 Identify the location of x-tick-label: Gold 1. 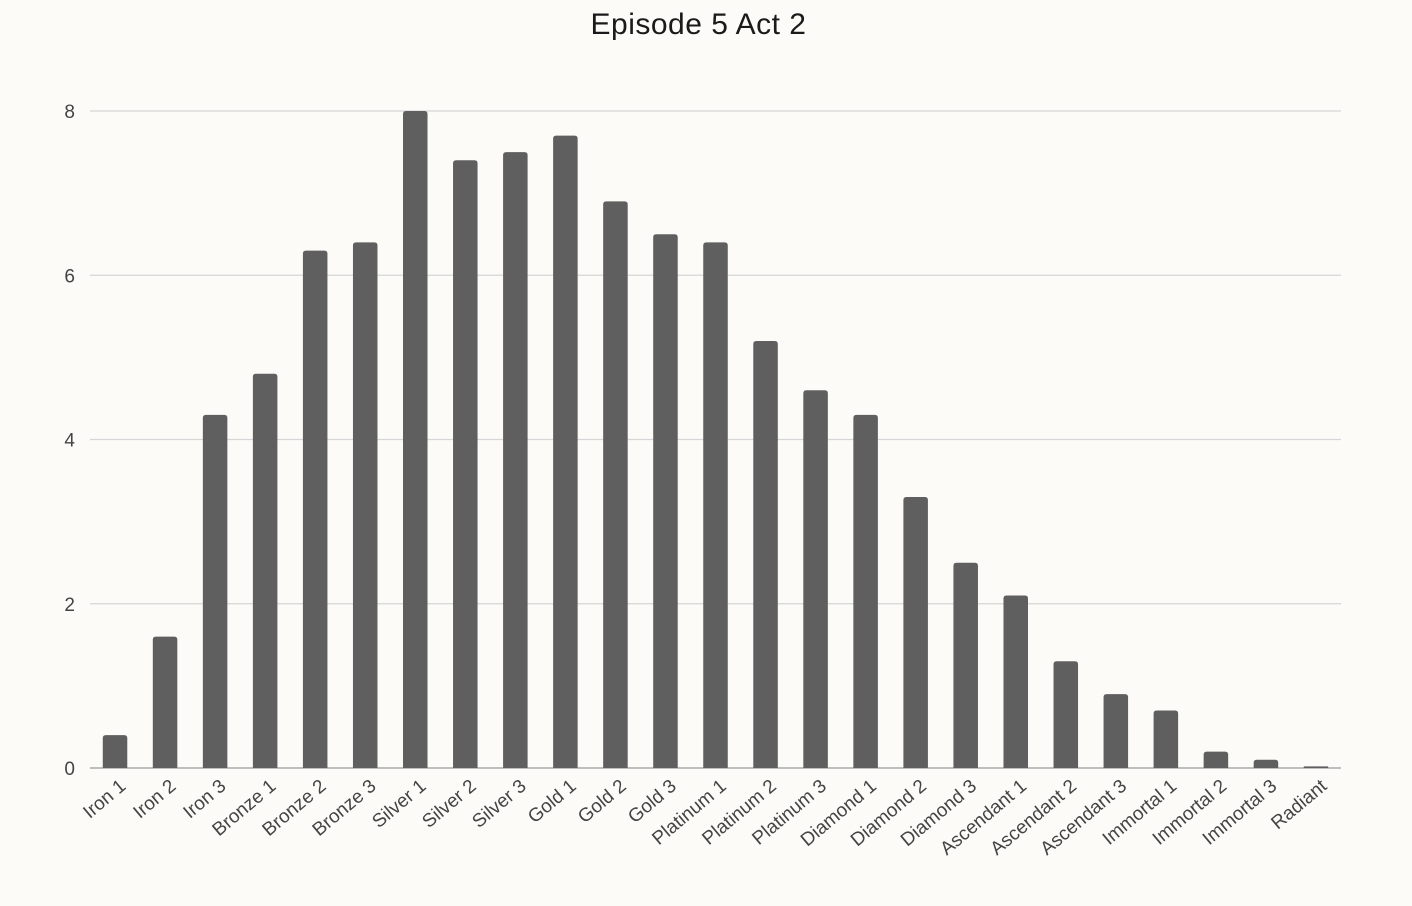
(552, 802).